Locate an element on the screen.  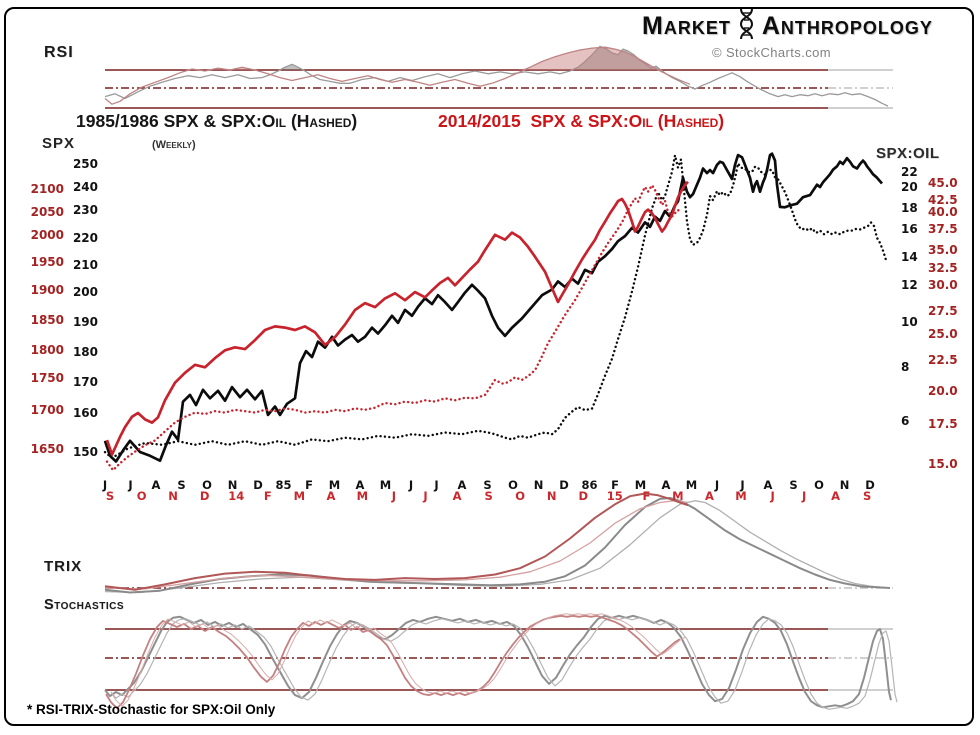
brand-word-market: Market is located at coordinates (686, 26).